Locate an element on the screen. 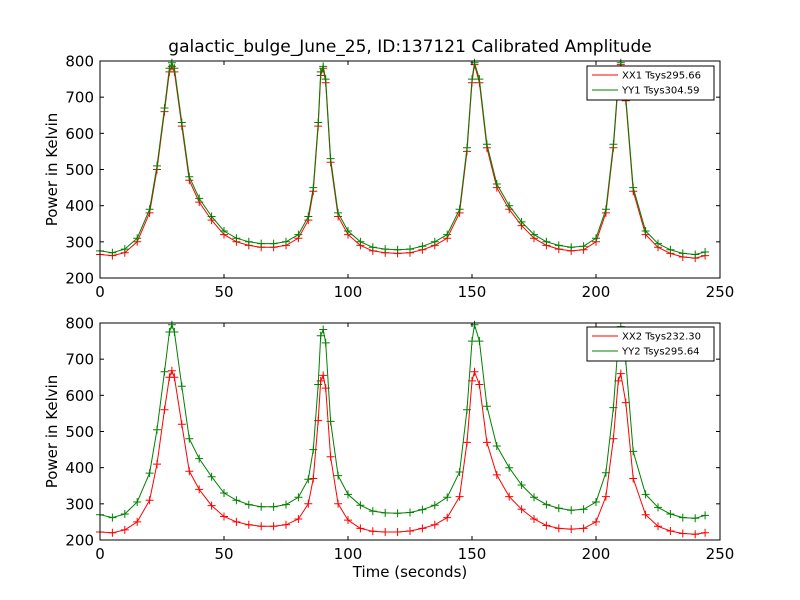 This screenshot has width=800, height=600. y-tick-label: 200 is located at coordinates (79, 541).